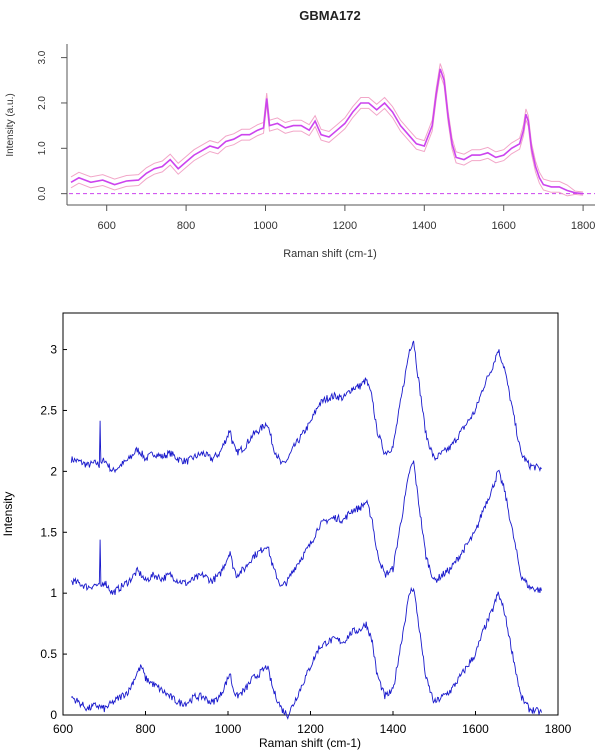 Image resolution: width=600 pixels, height=753 pixels. Describe the element at coordinates (329, 15) in the screenshot. I see `chart1-title: GBMA172` at that location.